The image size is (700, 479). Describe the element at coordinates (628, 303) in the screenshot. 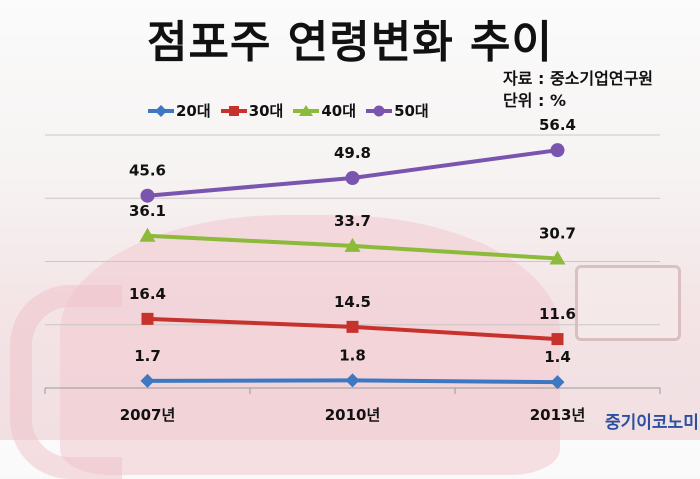

I see `background-silver-cafe-sign` at that location.